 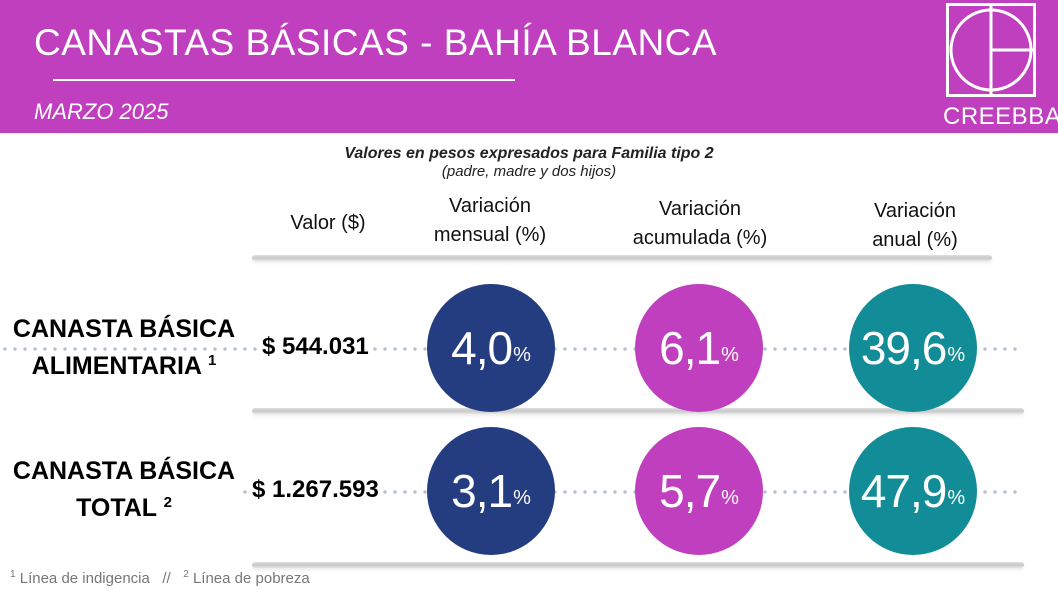 I want to click on period-subtitle: MARZO 2025, so click(x=101, y=111).